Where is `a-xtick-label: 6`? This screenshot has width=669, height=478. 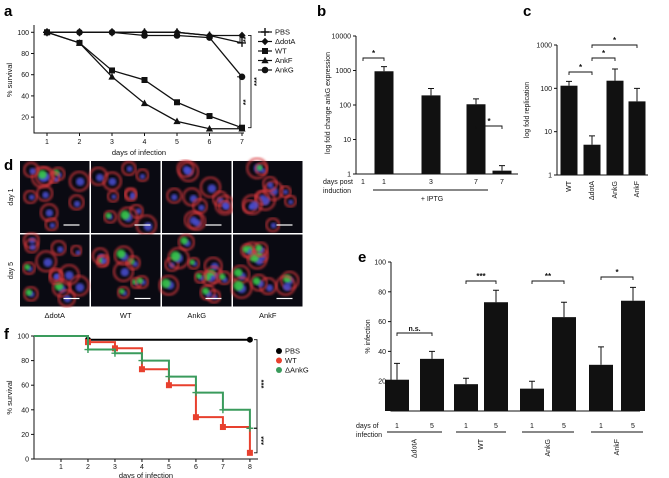
a-xtick-label: 6 is located at coordinates (210, 142).